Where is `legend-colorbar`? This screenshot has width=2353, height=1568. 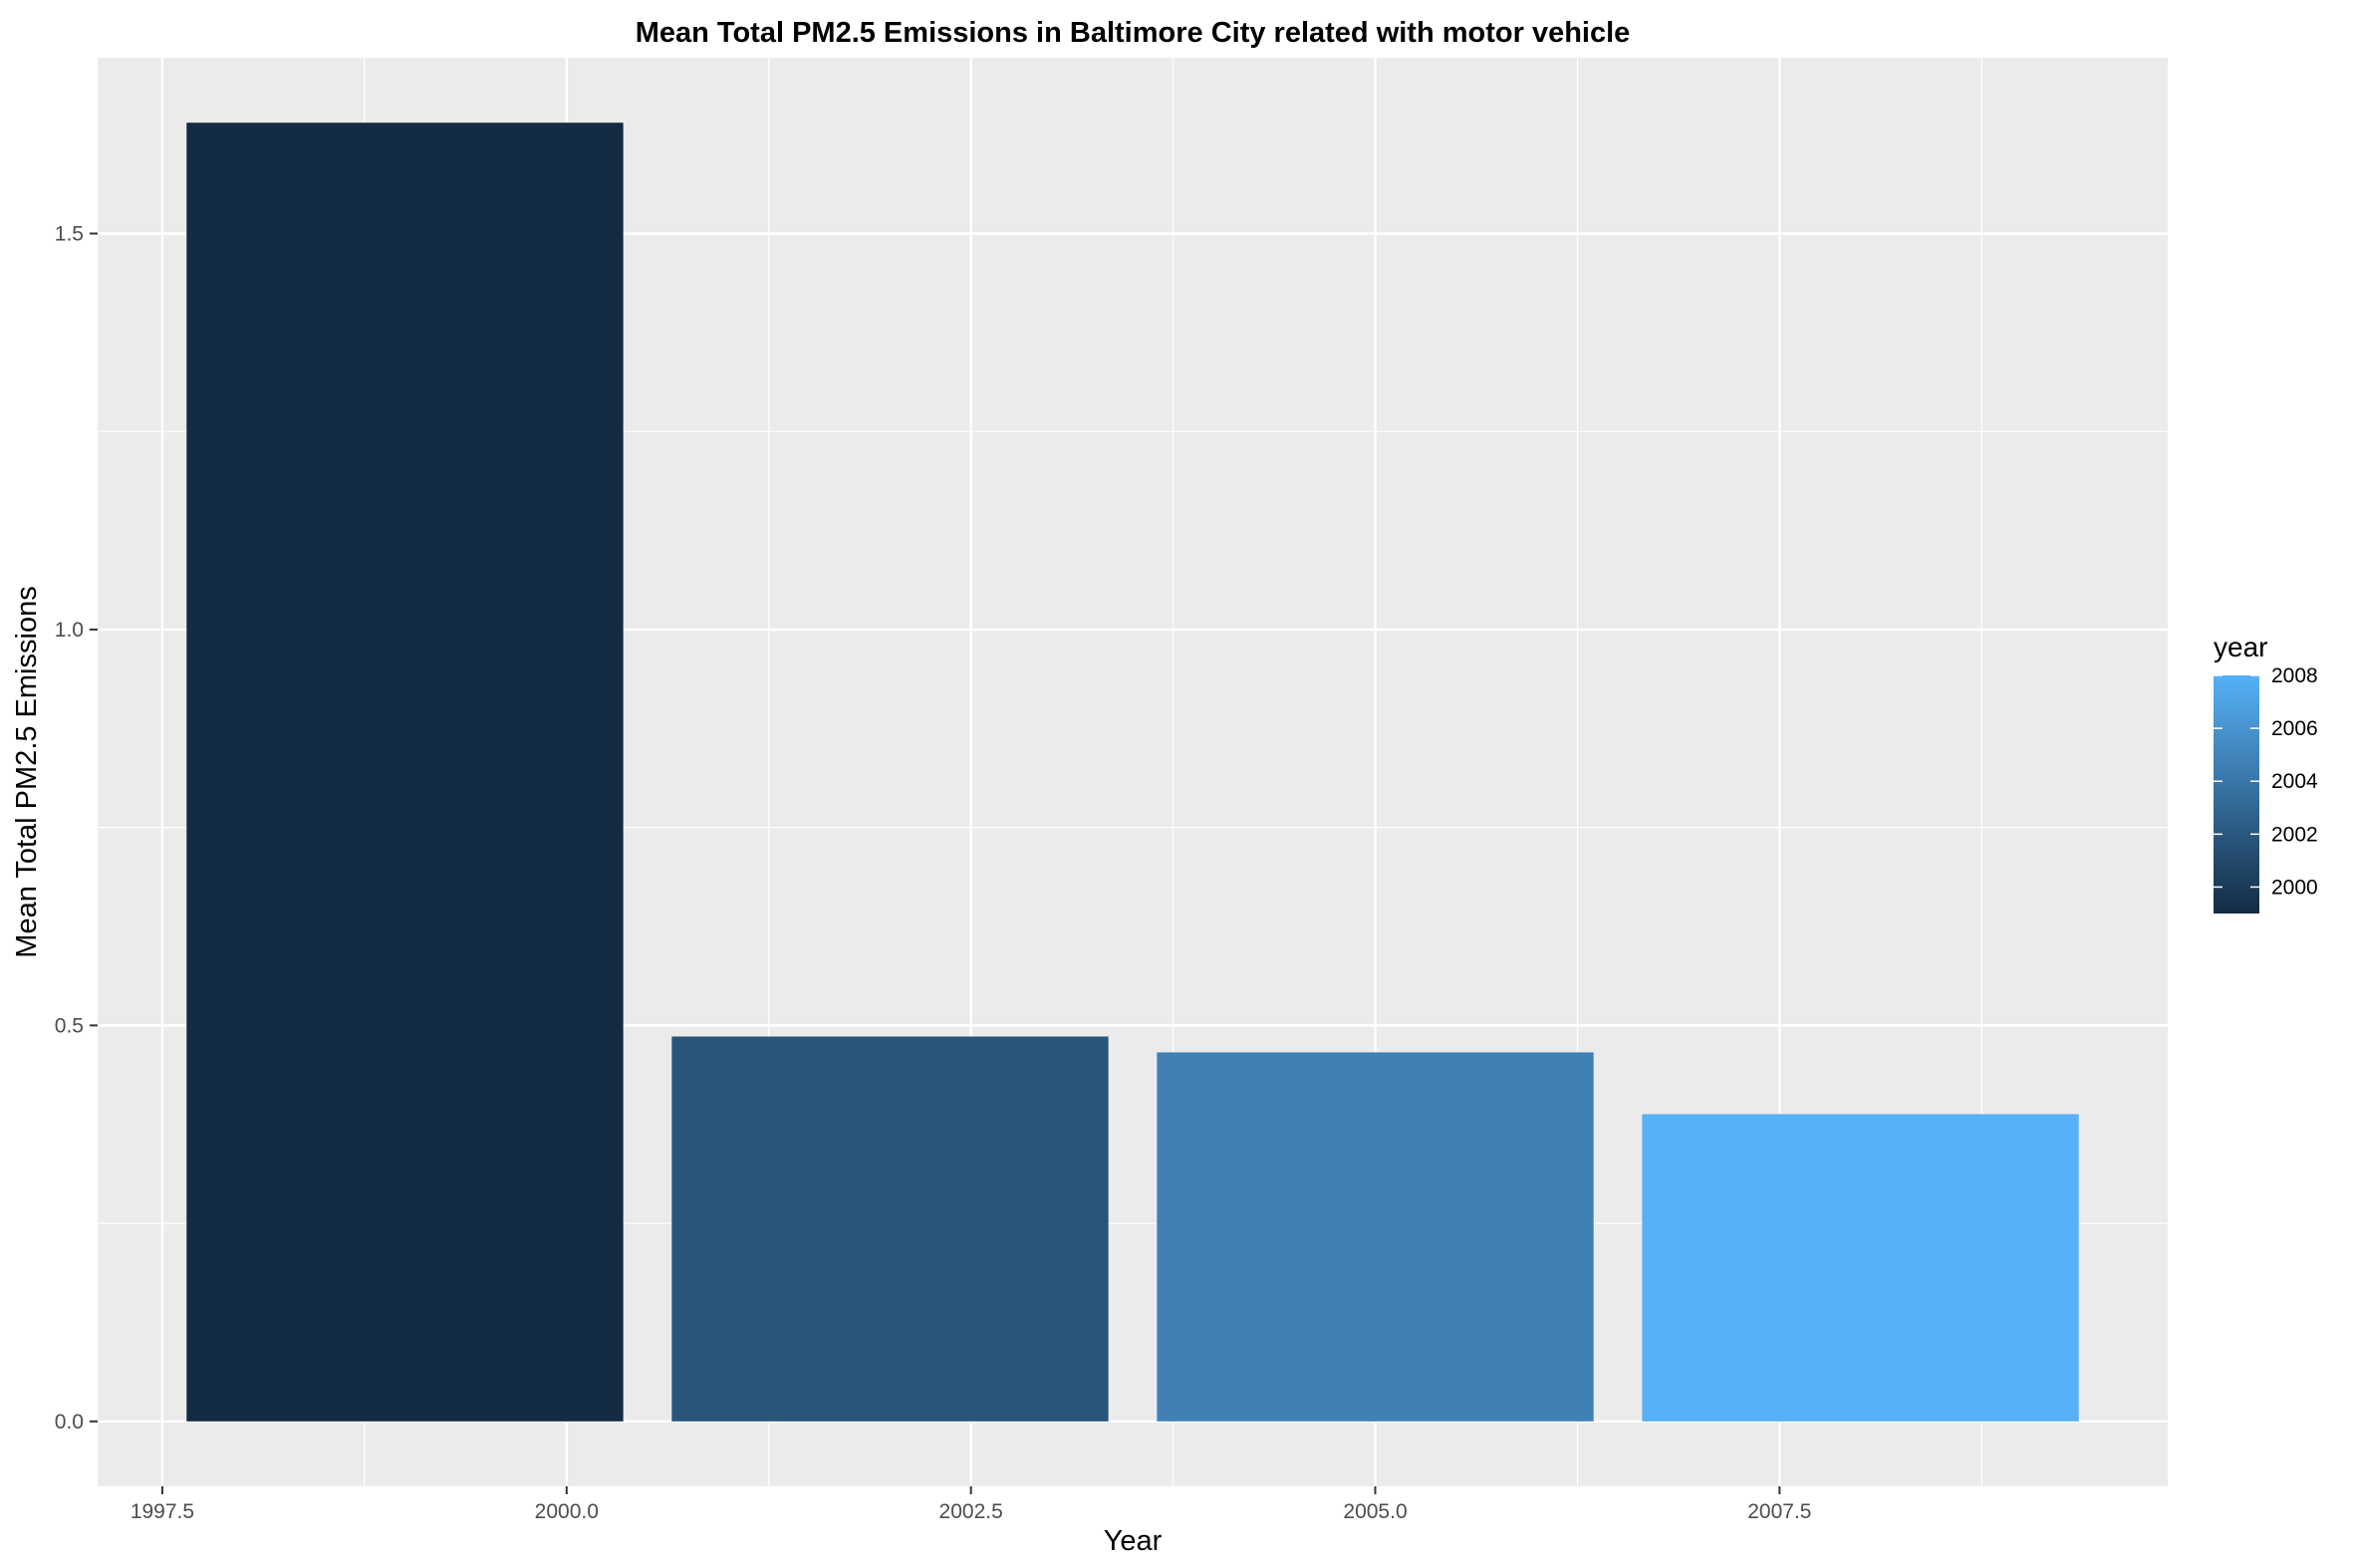 legend-colorbar is located at coordinates (2236, 794).